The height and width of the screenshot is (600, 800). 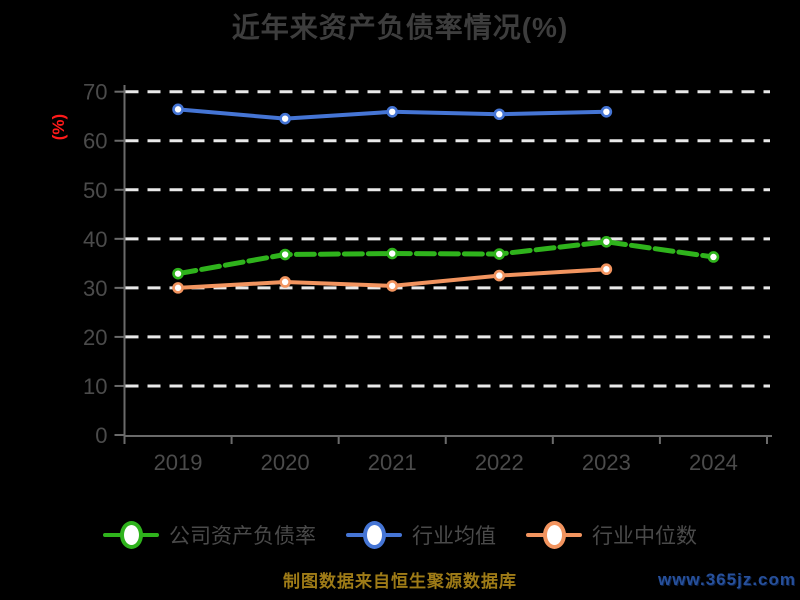 I want to click on y-tick-label: 40, so click(x=95, y=239).